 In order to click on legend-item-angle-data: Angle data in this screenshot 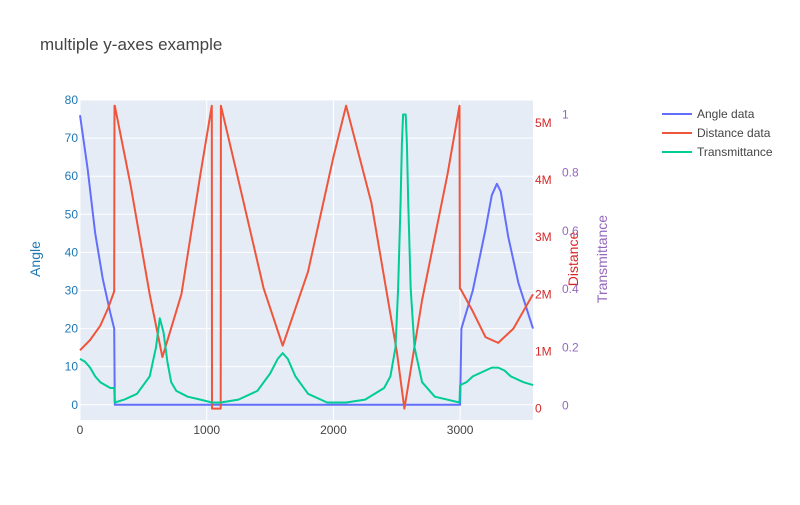, I will do `click(708, 114)`.